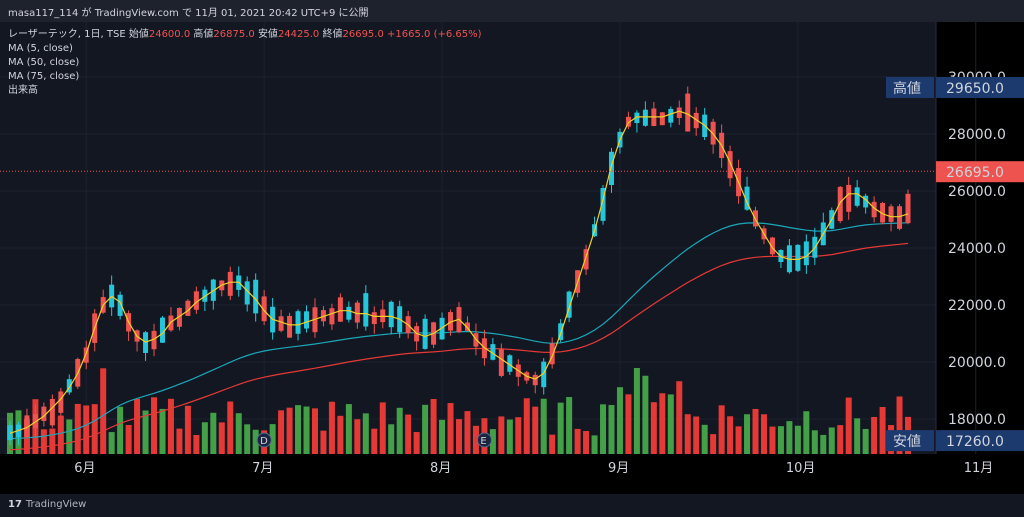 The width and height of the screenshot is (1024, 517). I want to click on close-value: 26695.0, so click(363, 34).